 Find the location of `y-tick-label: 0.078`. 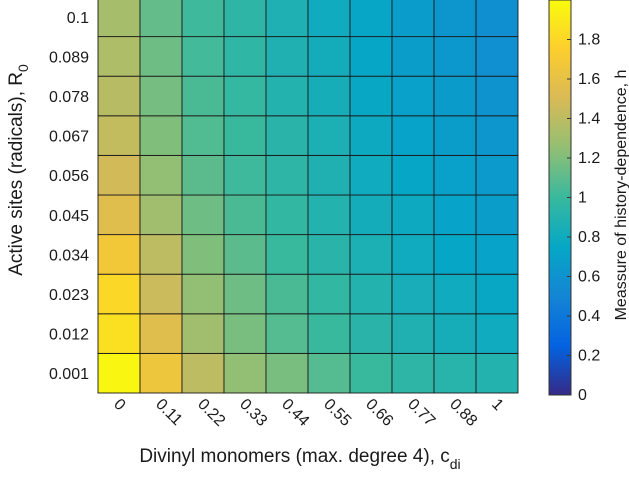

y-tick-label: 0.078 is located at coordinates (69, 97).